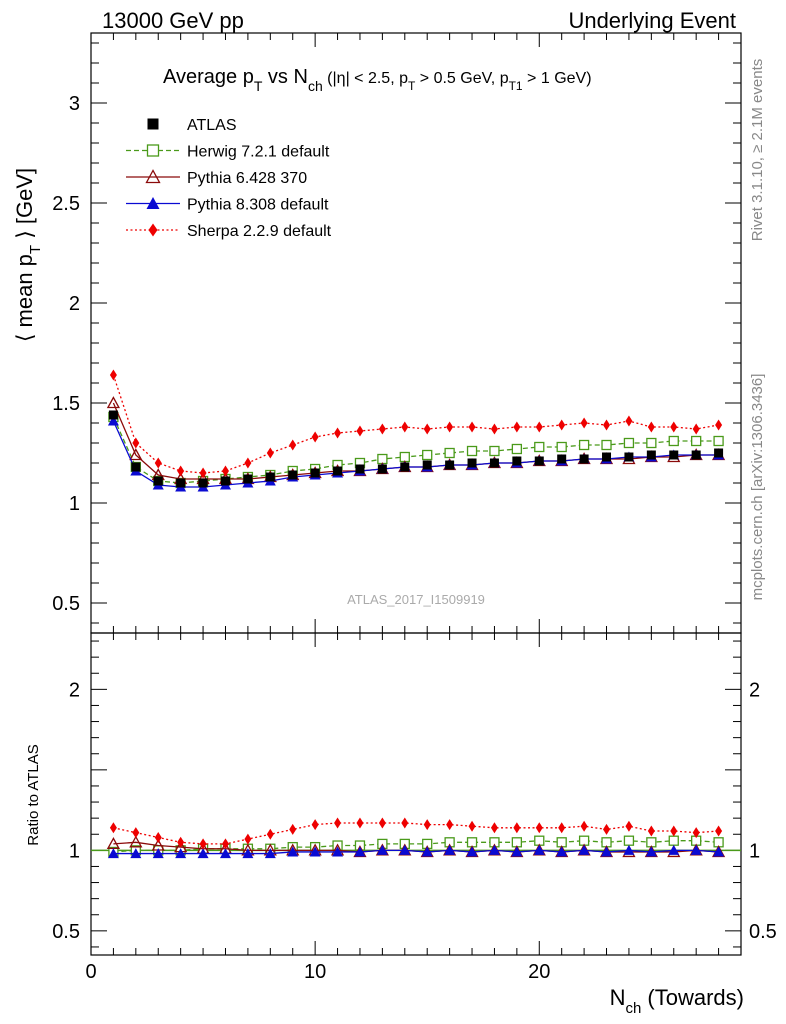 The height and width of the screenshot is (1024, 786). I want to click on ratio-y-tick-label: 1, so click(74, 851).